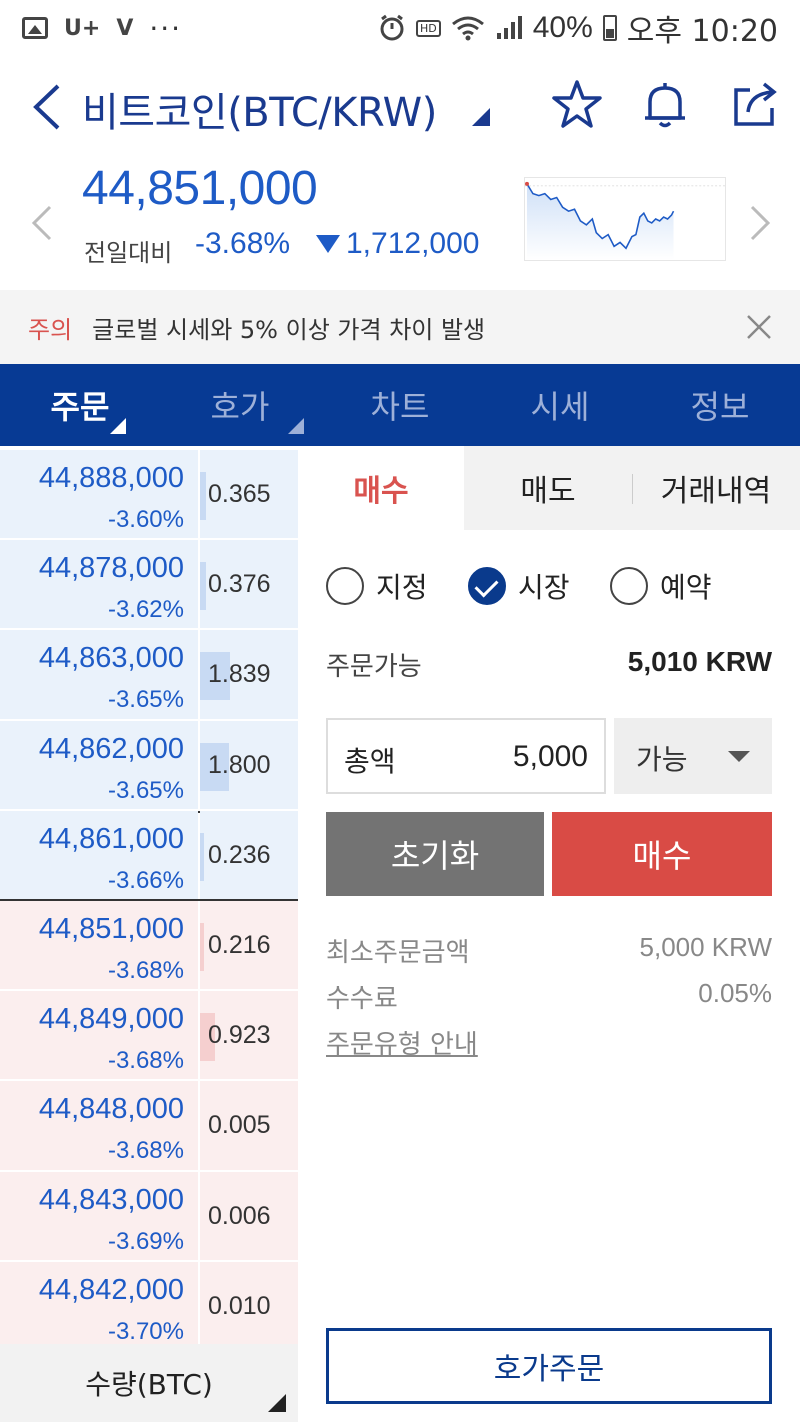  What do you see at coordinates (662, 759) in the screenshot?
I see `available-select-label: 가능` at bounding box center [662, 759].